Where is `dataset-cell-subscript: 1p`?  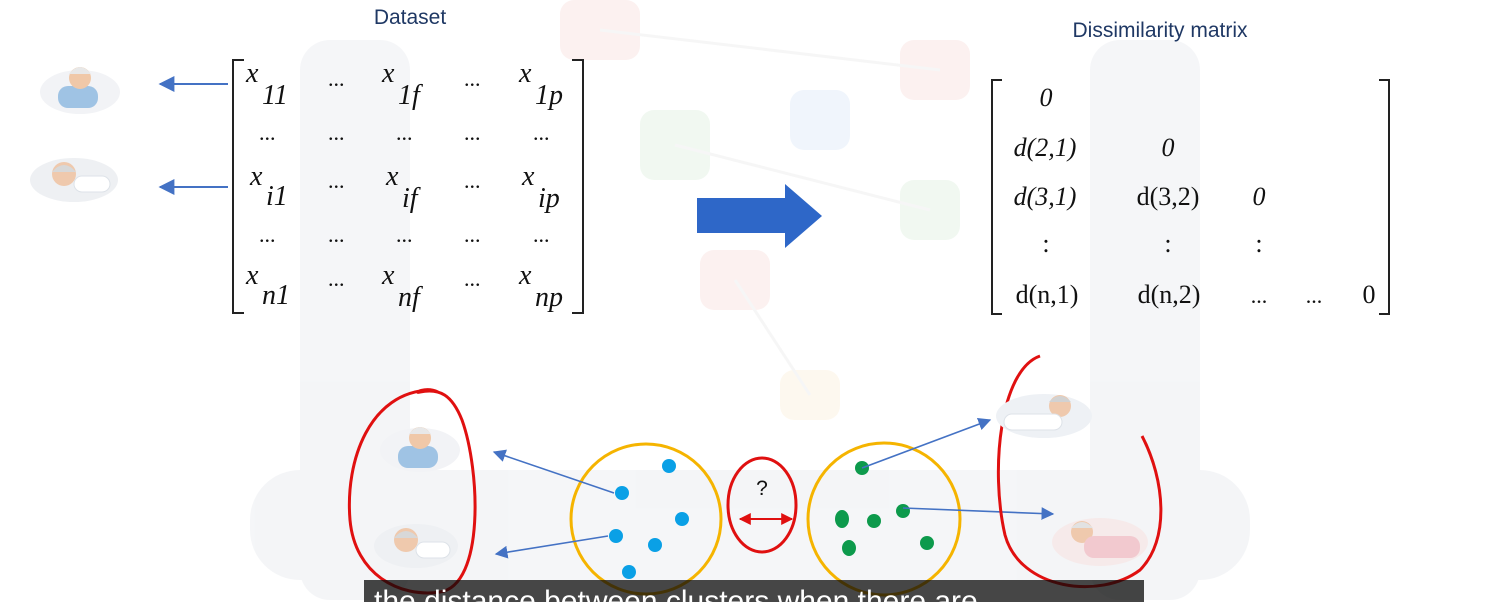 dataset-cell-subscript: 1p is located at coordinates (549, 95).